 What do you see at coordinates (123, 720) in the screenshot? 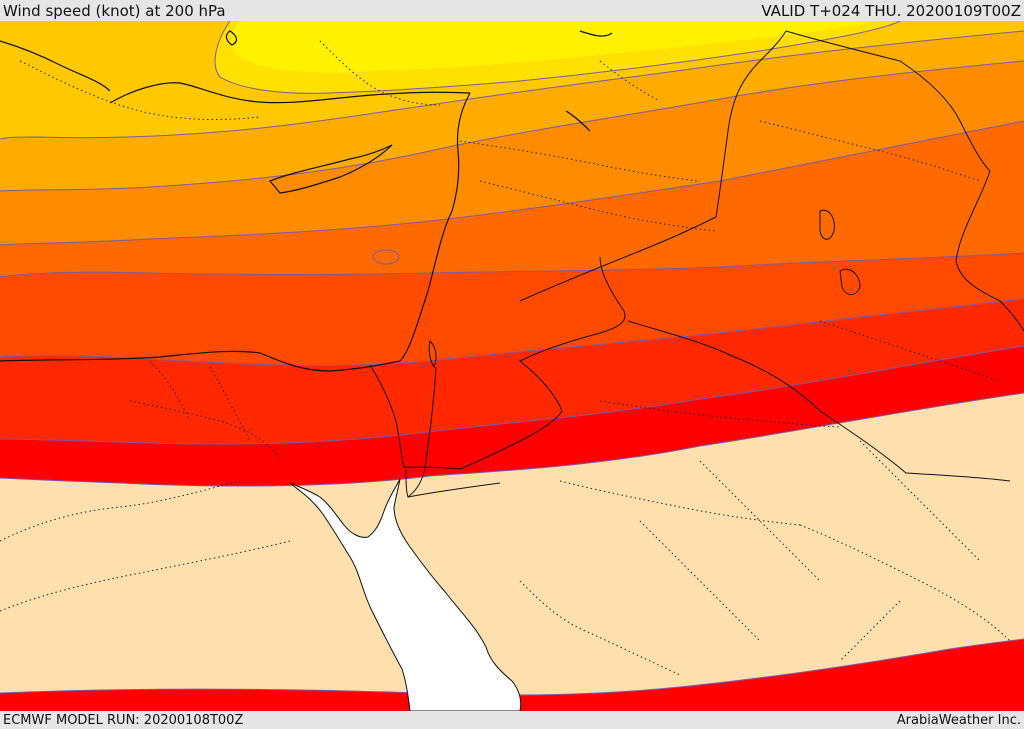
I see `model-run: ECMWF MODEL RUN: 20200108T00Z` at bounding box center [123, 720].